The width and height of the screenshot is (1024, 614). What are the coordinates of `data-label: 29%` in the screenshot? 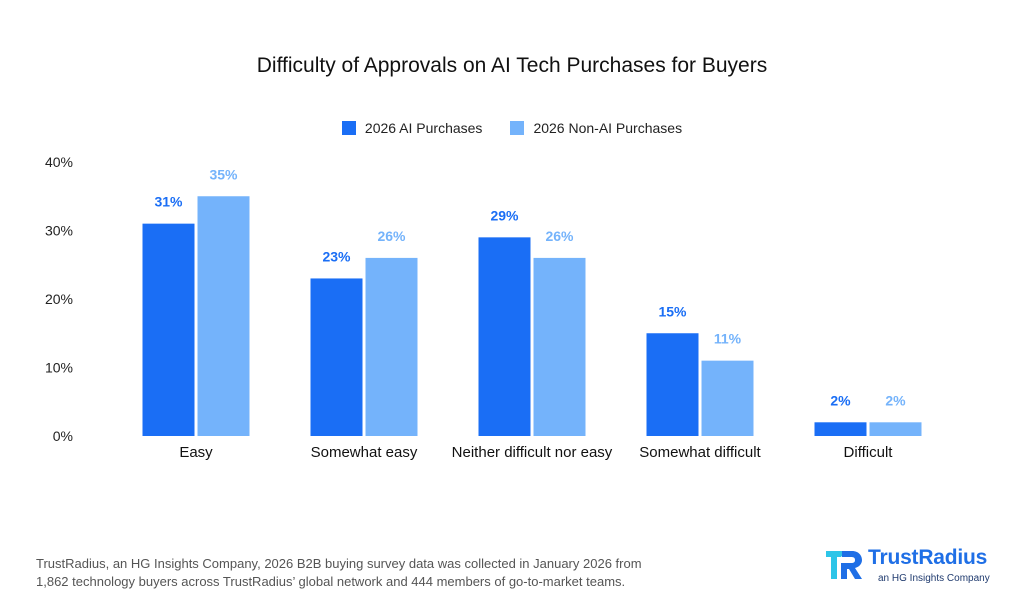 It's located at (504, 215).